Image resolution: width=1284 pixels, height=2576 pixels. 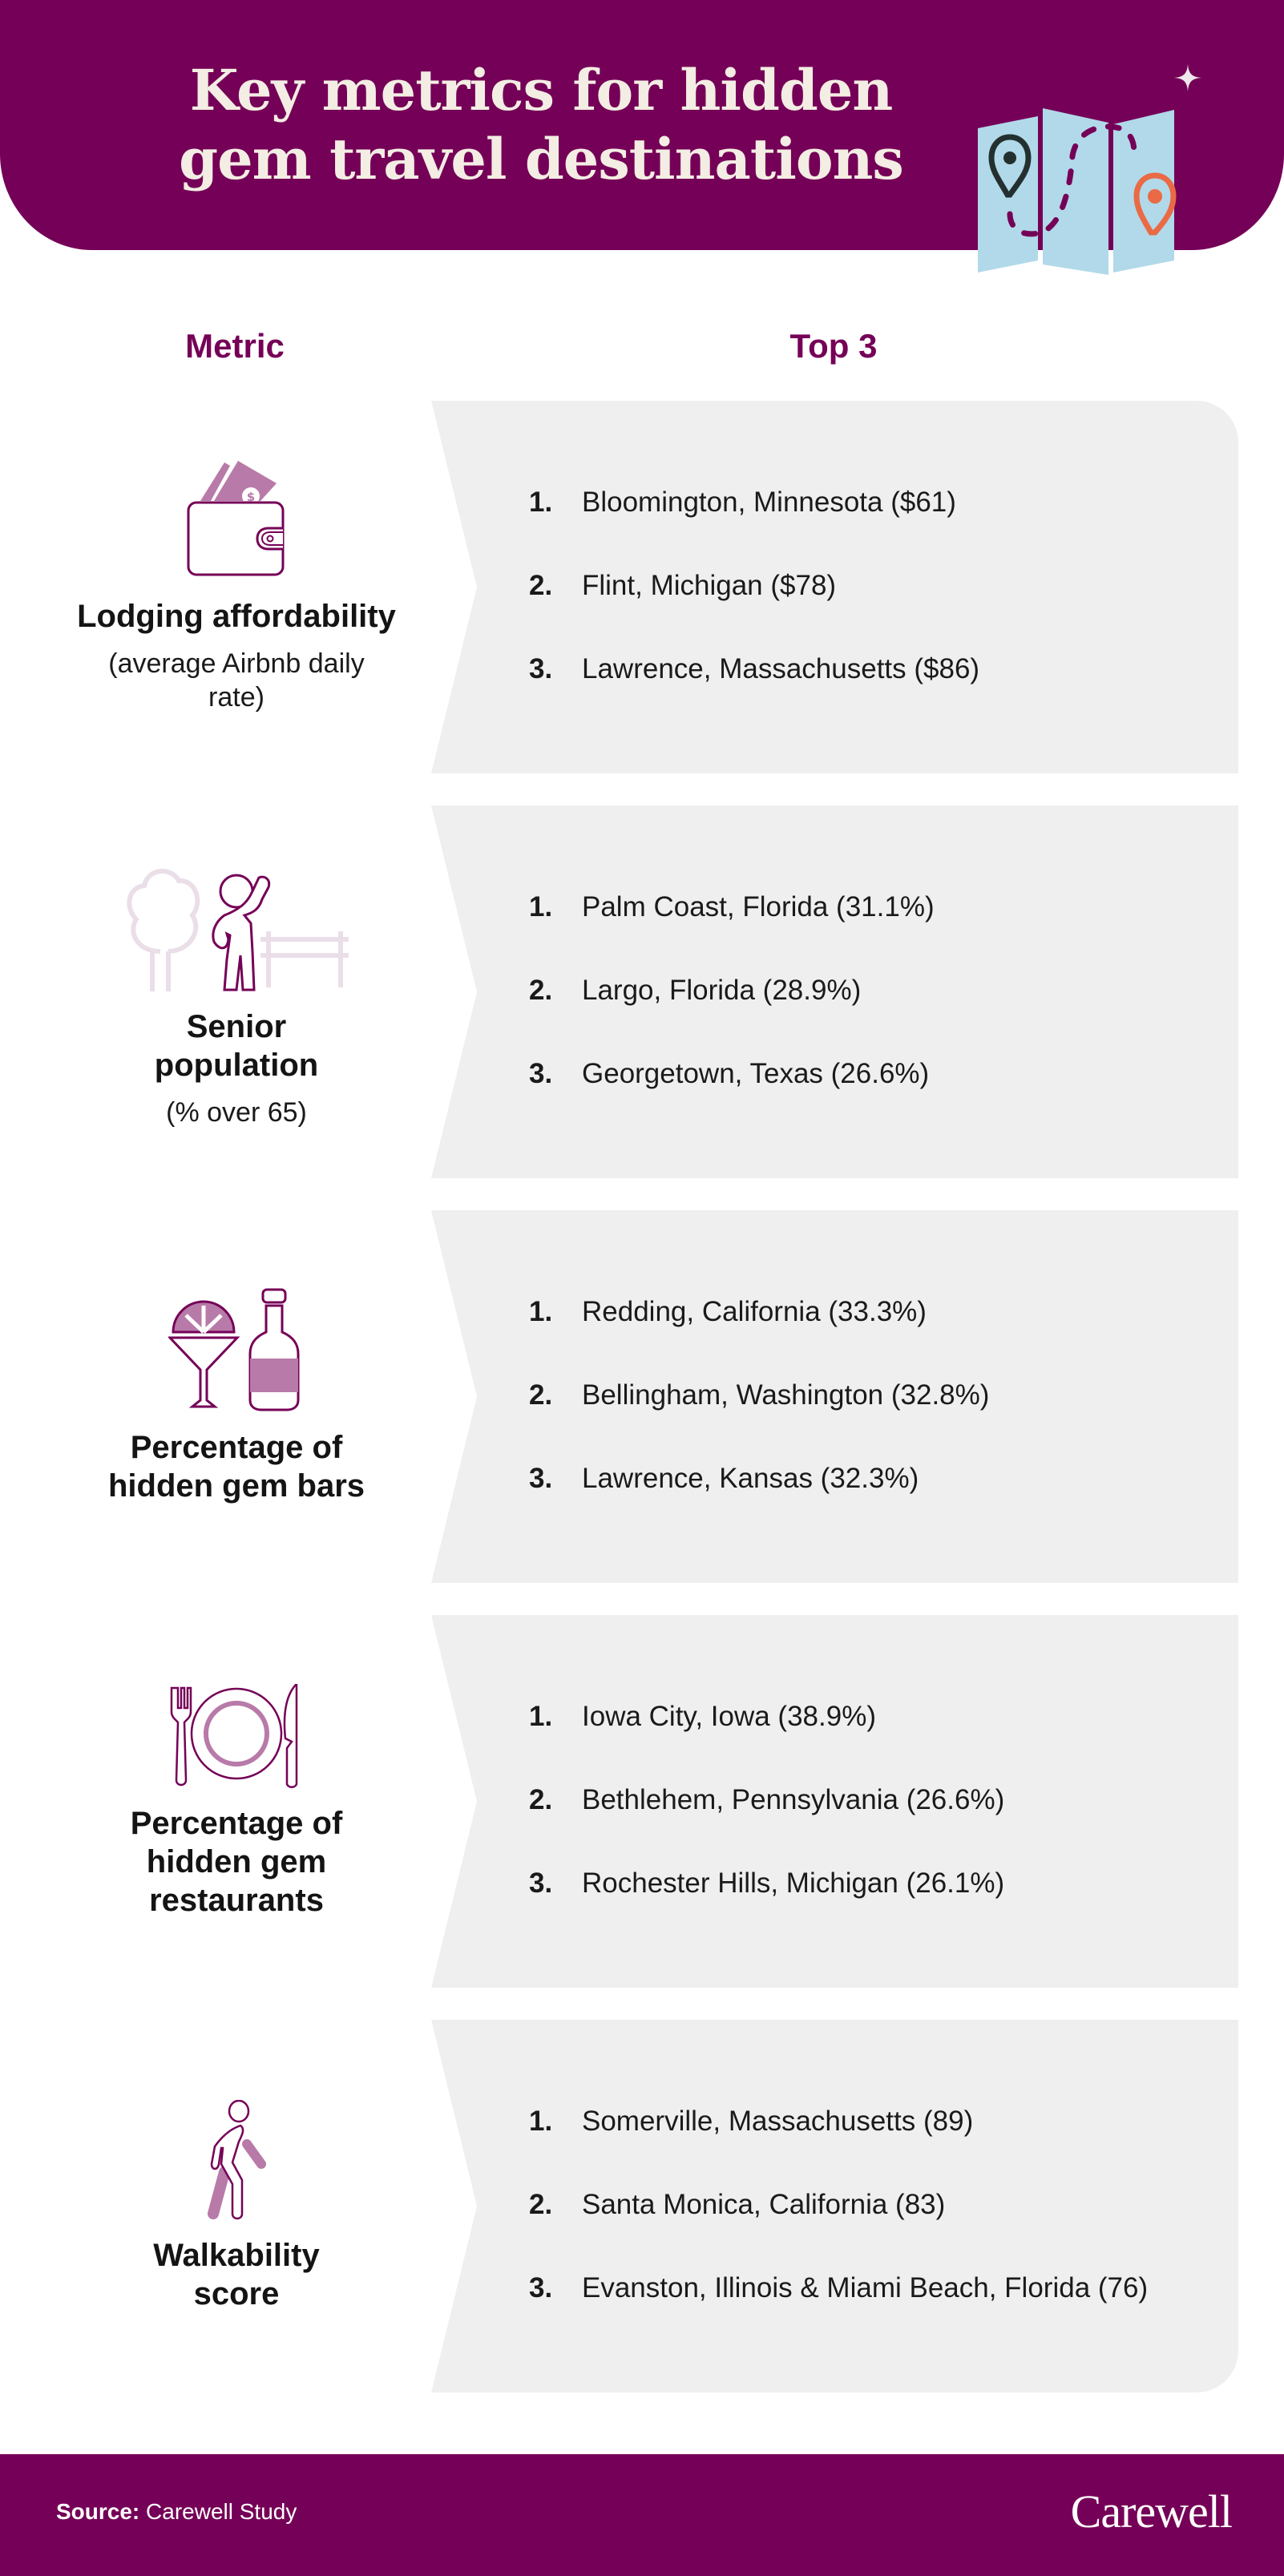 I want to click on list-item: 3. Rochester Hills, Michigan (26.1%), so click(x=881, y=1885).